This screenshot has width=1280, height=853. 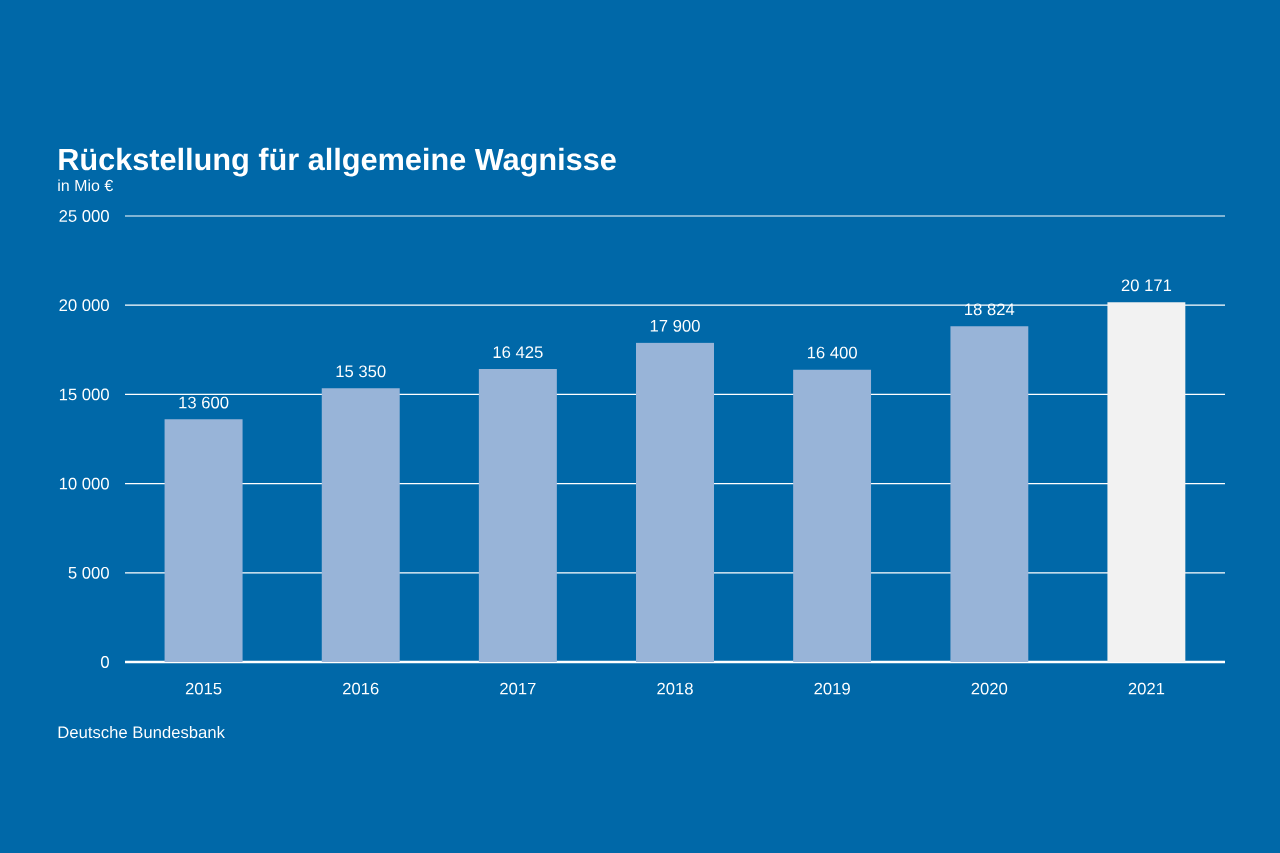 What do you see at coordinates (84, 216) in the screenshot?
I see `y-tick-label: 25 000` at bounding box center [84, 216].